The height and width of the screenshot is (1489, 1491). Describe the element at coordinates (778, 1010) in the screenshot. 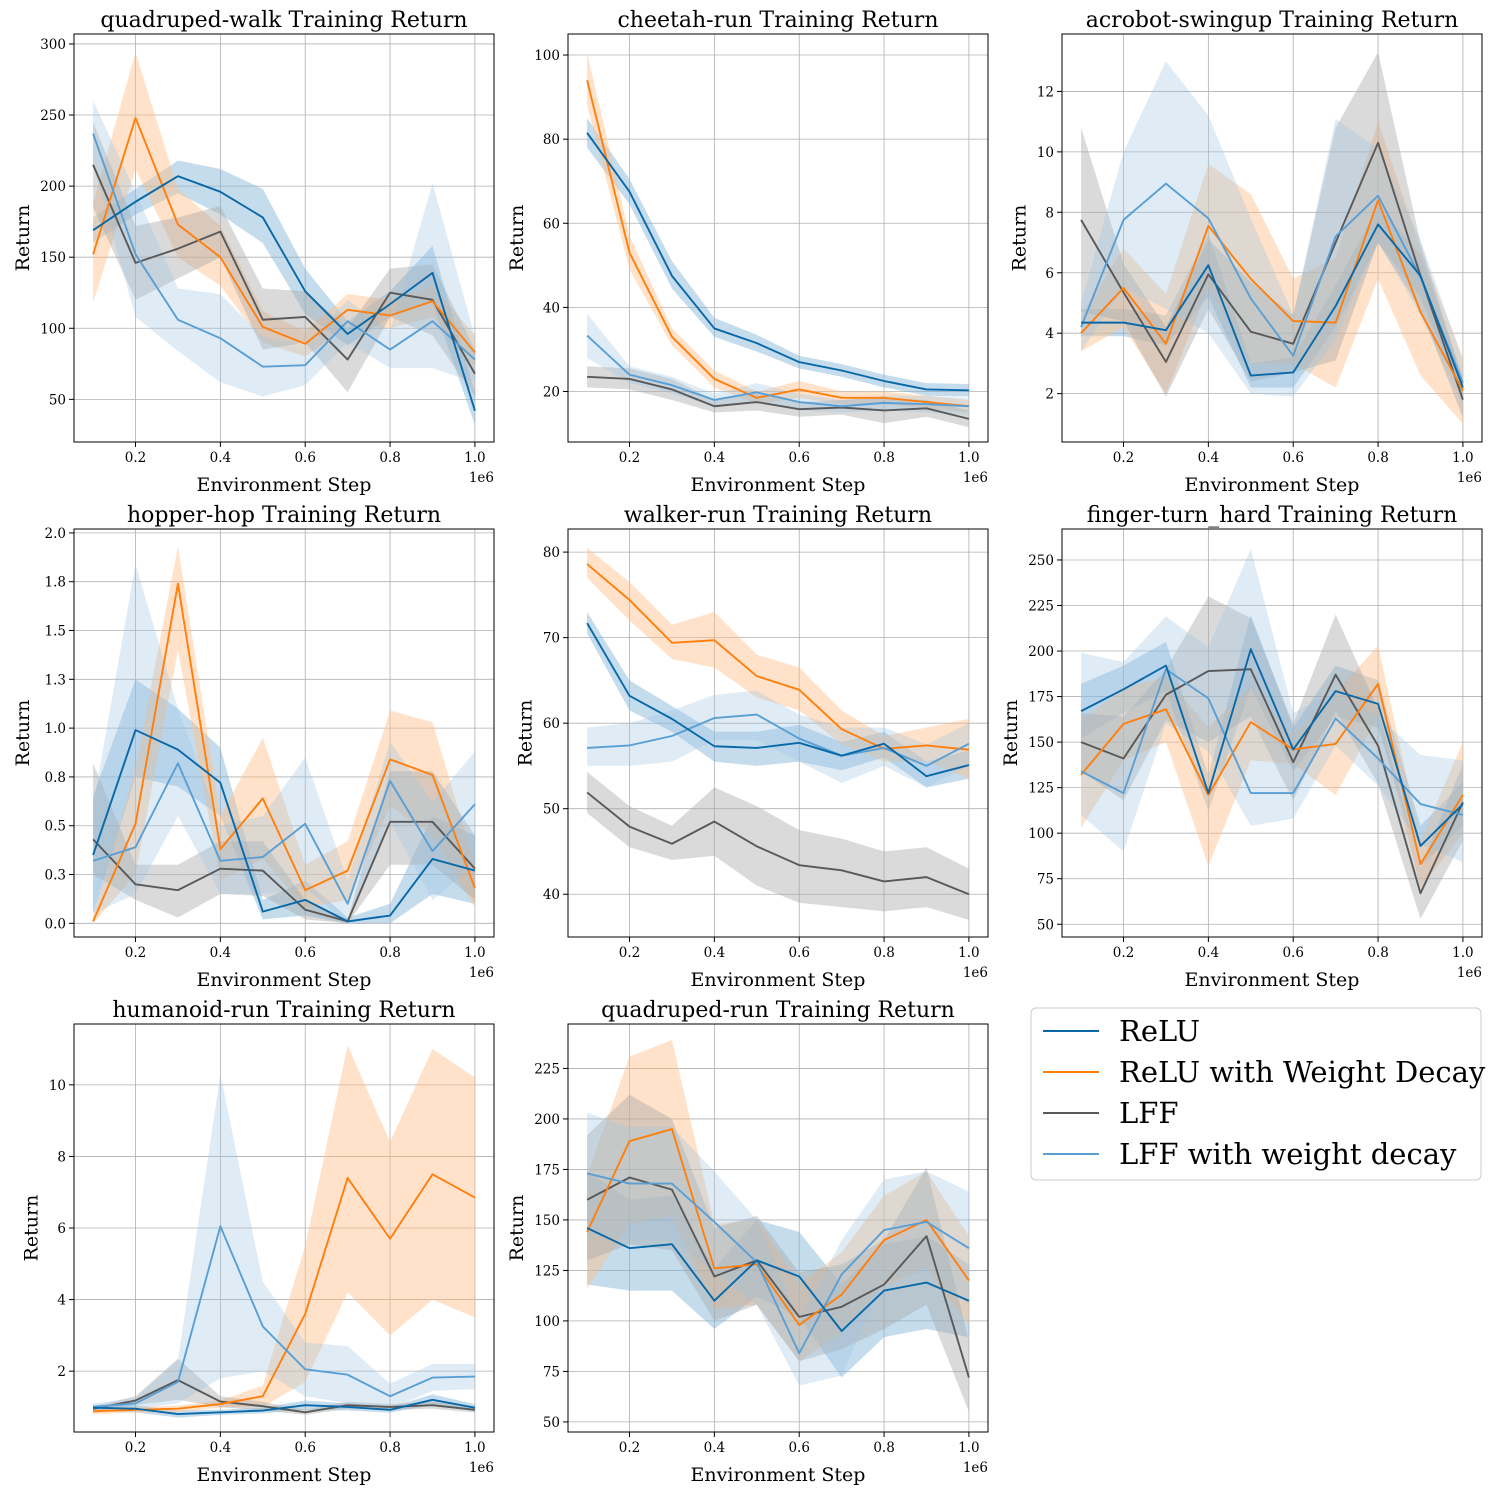

I see `panel-title: quadruped-run Training Return` at that location.